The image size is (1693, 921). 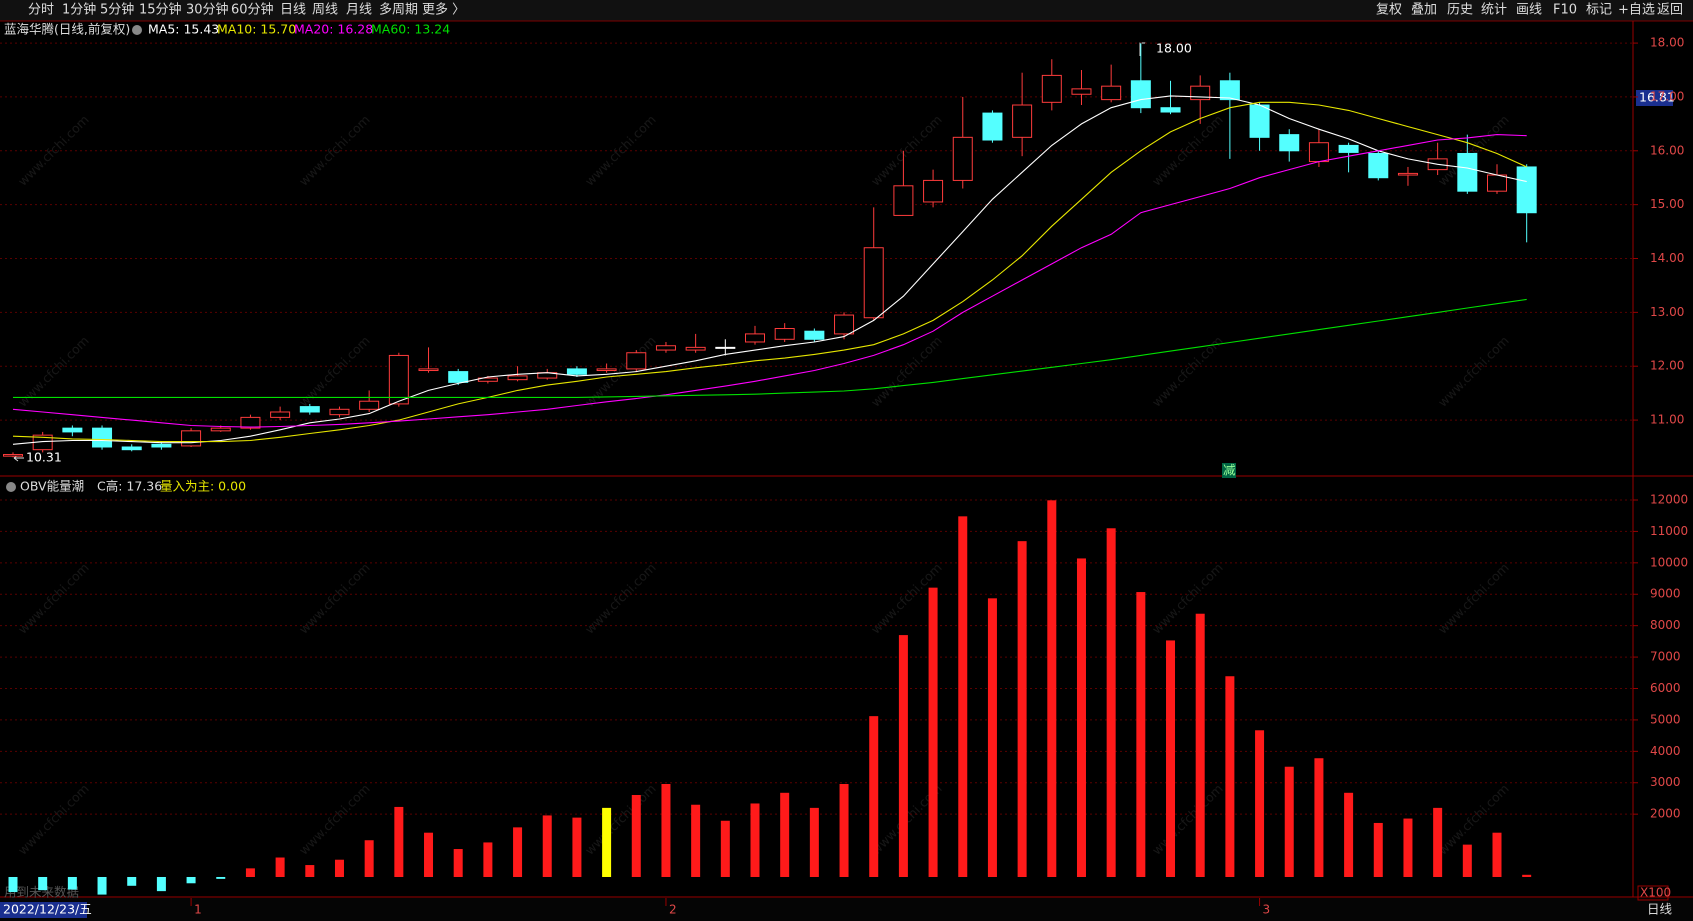 I want to click on y-tick-label: 14.00, so click(x=1667, y=258).